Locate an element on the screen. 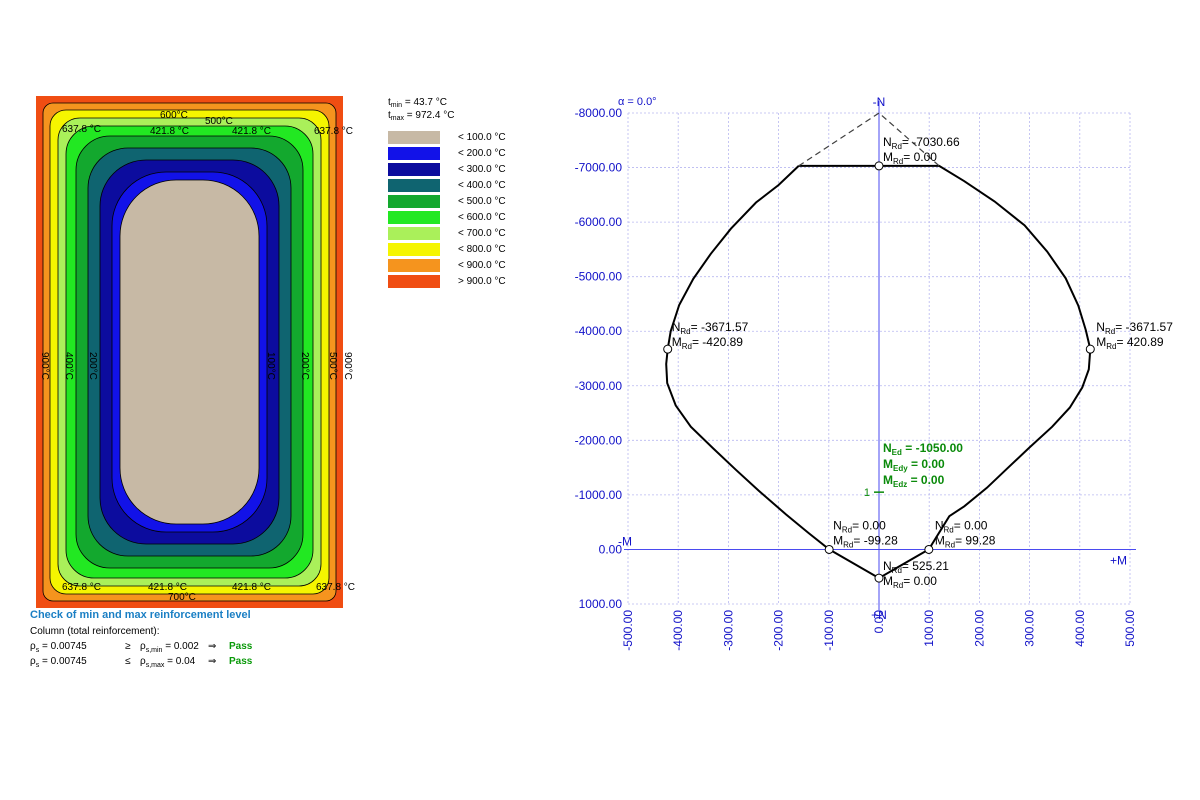 The height and width of the screenshot is (800, 1200). legend-item: < 600.0 °C is located at coordinates (458, 217).